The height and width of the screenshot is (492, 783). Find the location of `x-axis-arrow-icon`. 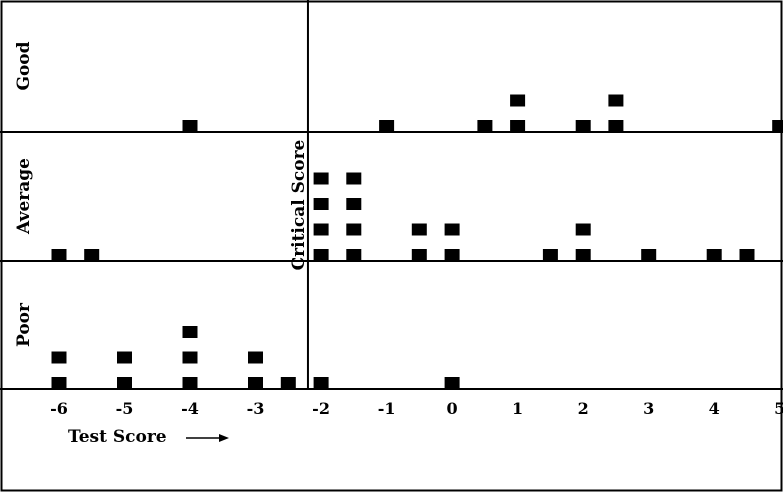

x-axis-arrow-icon is located at coordinates (207, 438).